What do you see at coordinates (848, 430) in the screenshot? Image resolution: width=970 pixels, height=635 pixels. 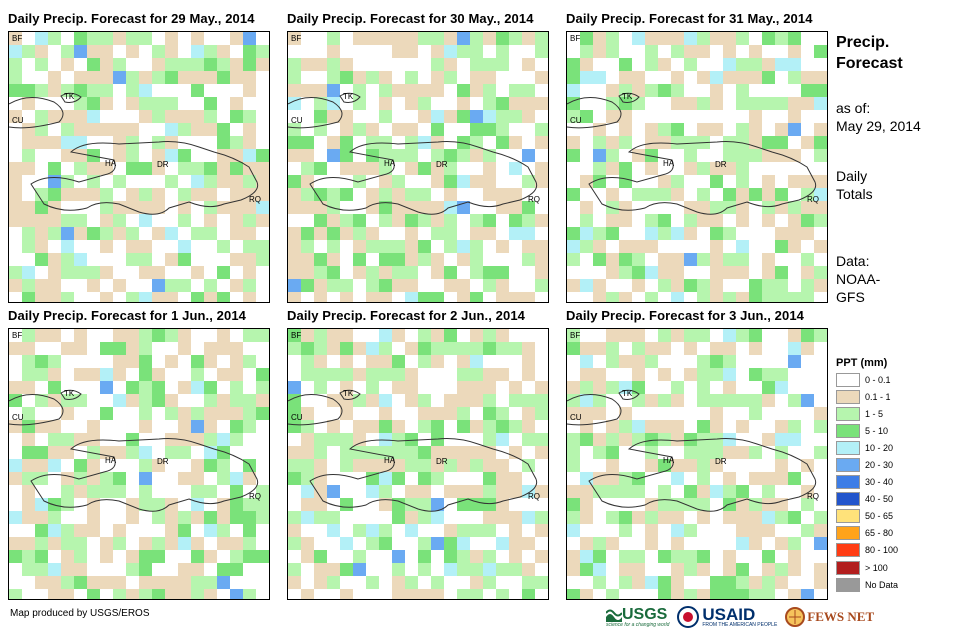 I see `legend-swatch` at bounding box center [848, 430].